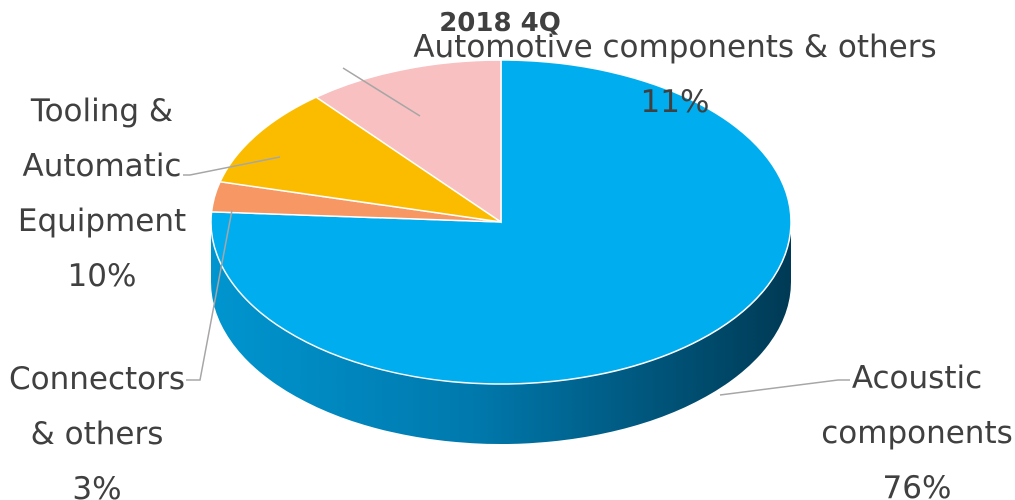 This screenshot has width=1015, height=500. I want to click on data-label-category: Connectors, so click(97, 379).